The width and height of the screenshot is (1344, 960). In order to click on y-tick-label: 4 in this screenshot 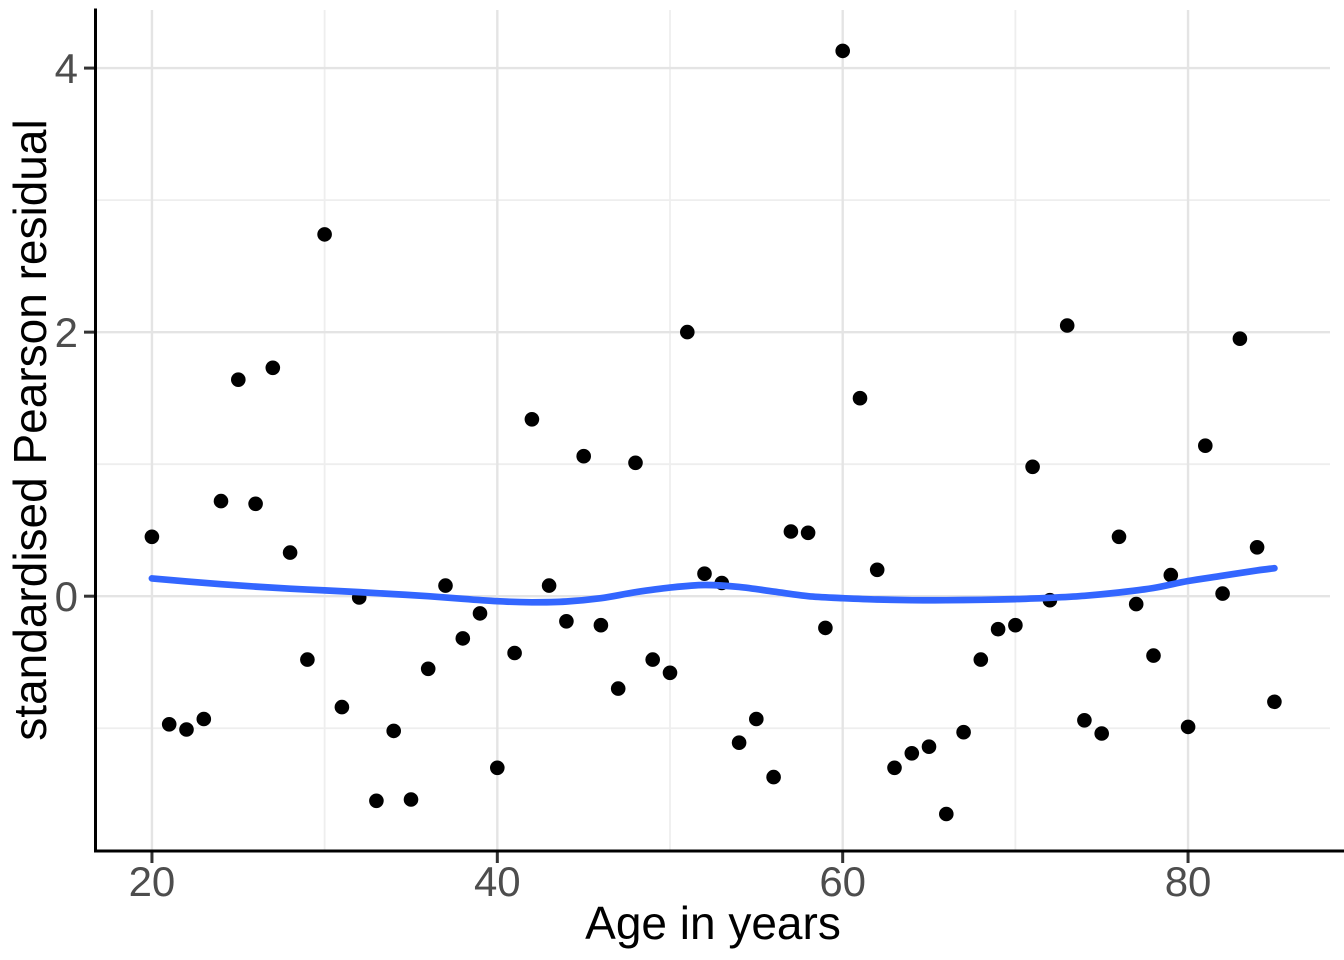, I will do `click(66, 68)`.